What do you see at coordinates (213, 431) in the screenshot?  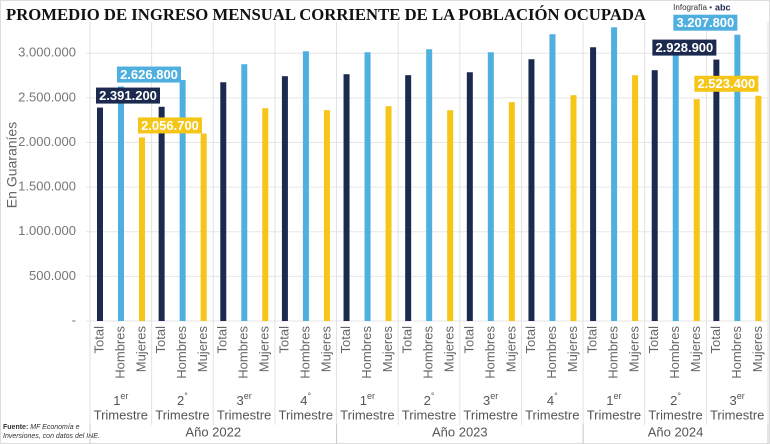 I see `year-label: Año 2022` at bounding box center [213, 431].